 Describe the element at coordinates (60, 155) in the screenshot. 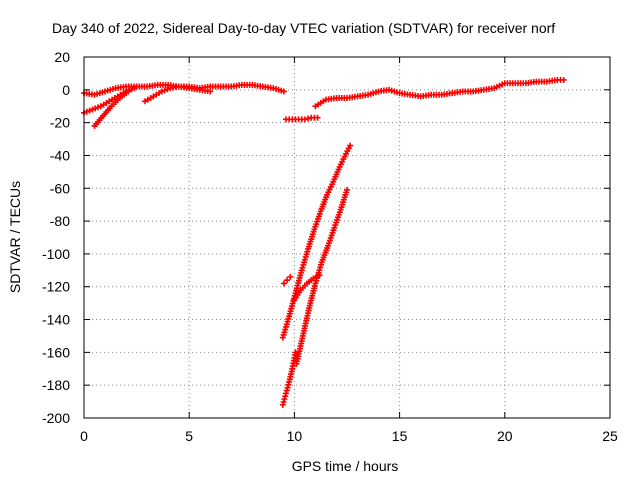

I see `y-tick-label: -40` at that location.